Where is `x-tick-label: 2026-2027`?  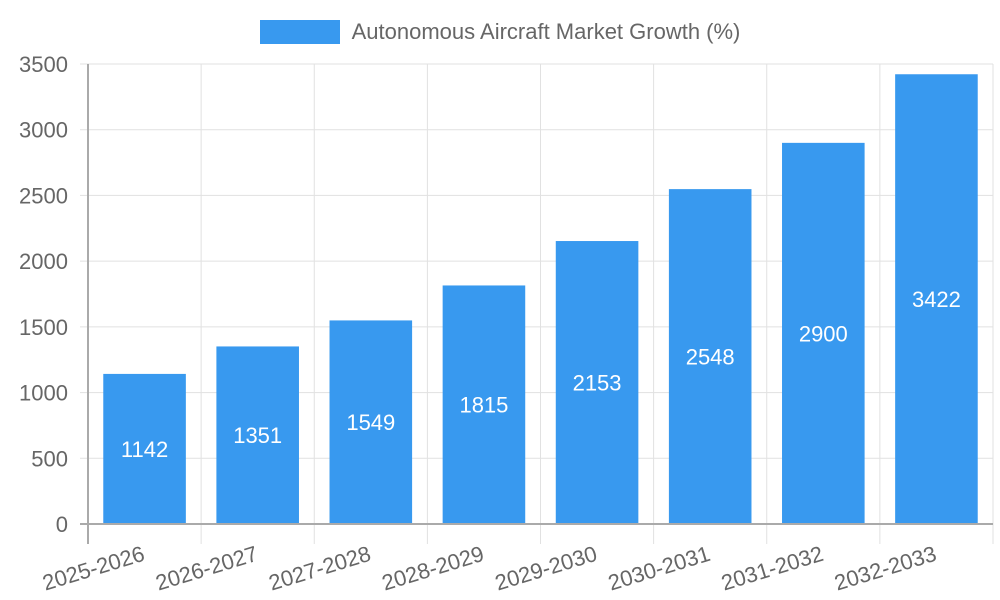
x-tick-label: 2026-2027 is located at coordinates (207, 568).